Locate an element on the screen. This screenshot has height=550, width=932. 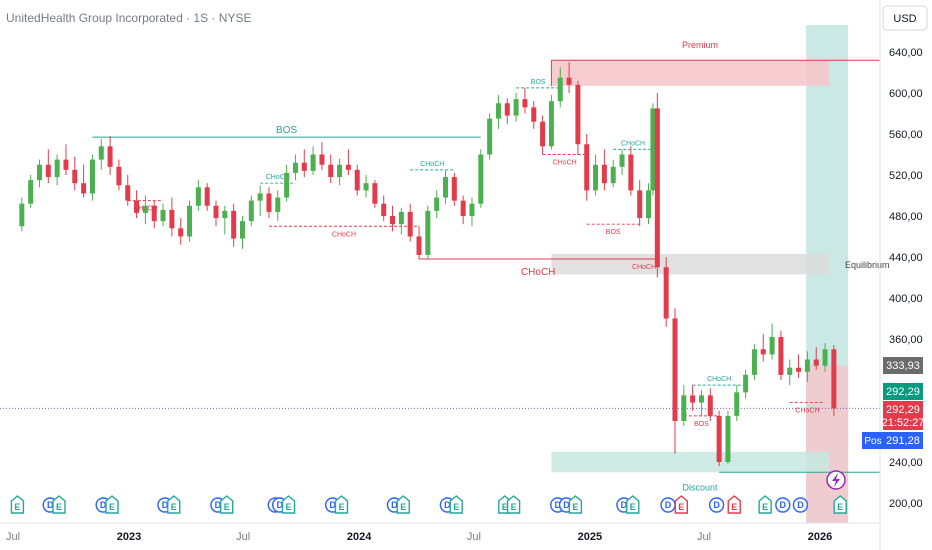
event-letter-10: D is located at coordinates (279, 505).